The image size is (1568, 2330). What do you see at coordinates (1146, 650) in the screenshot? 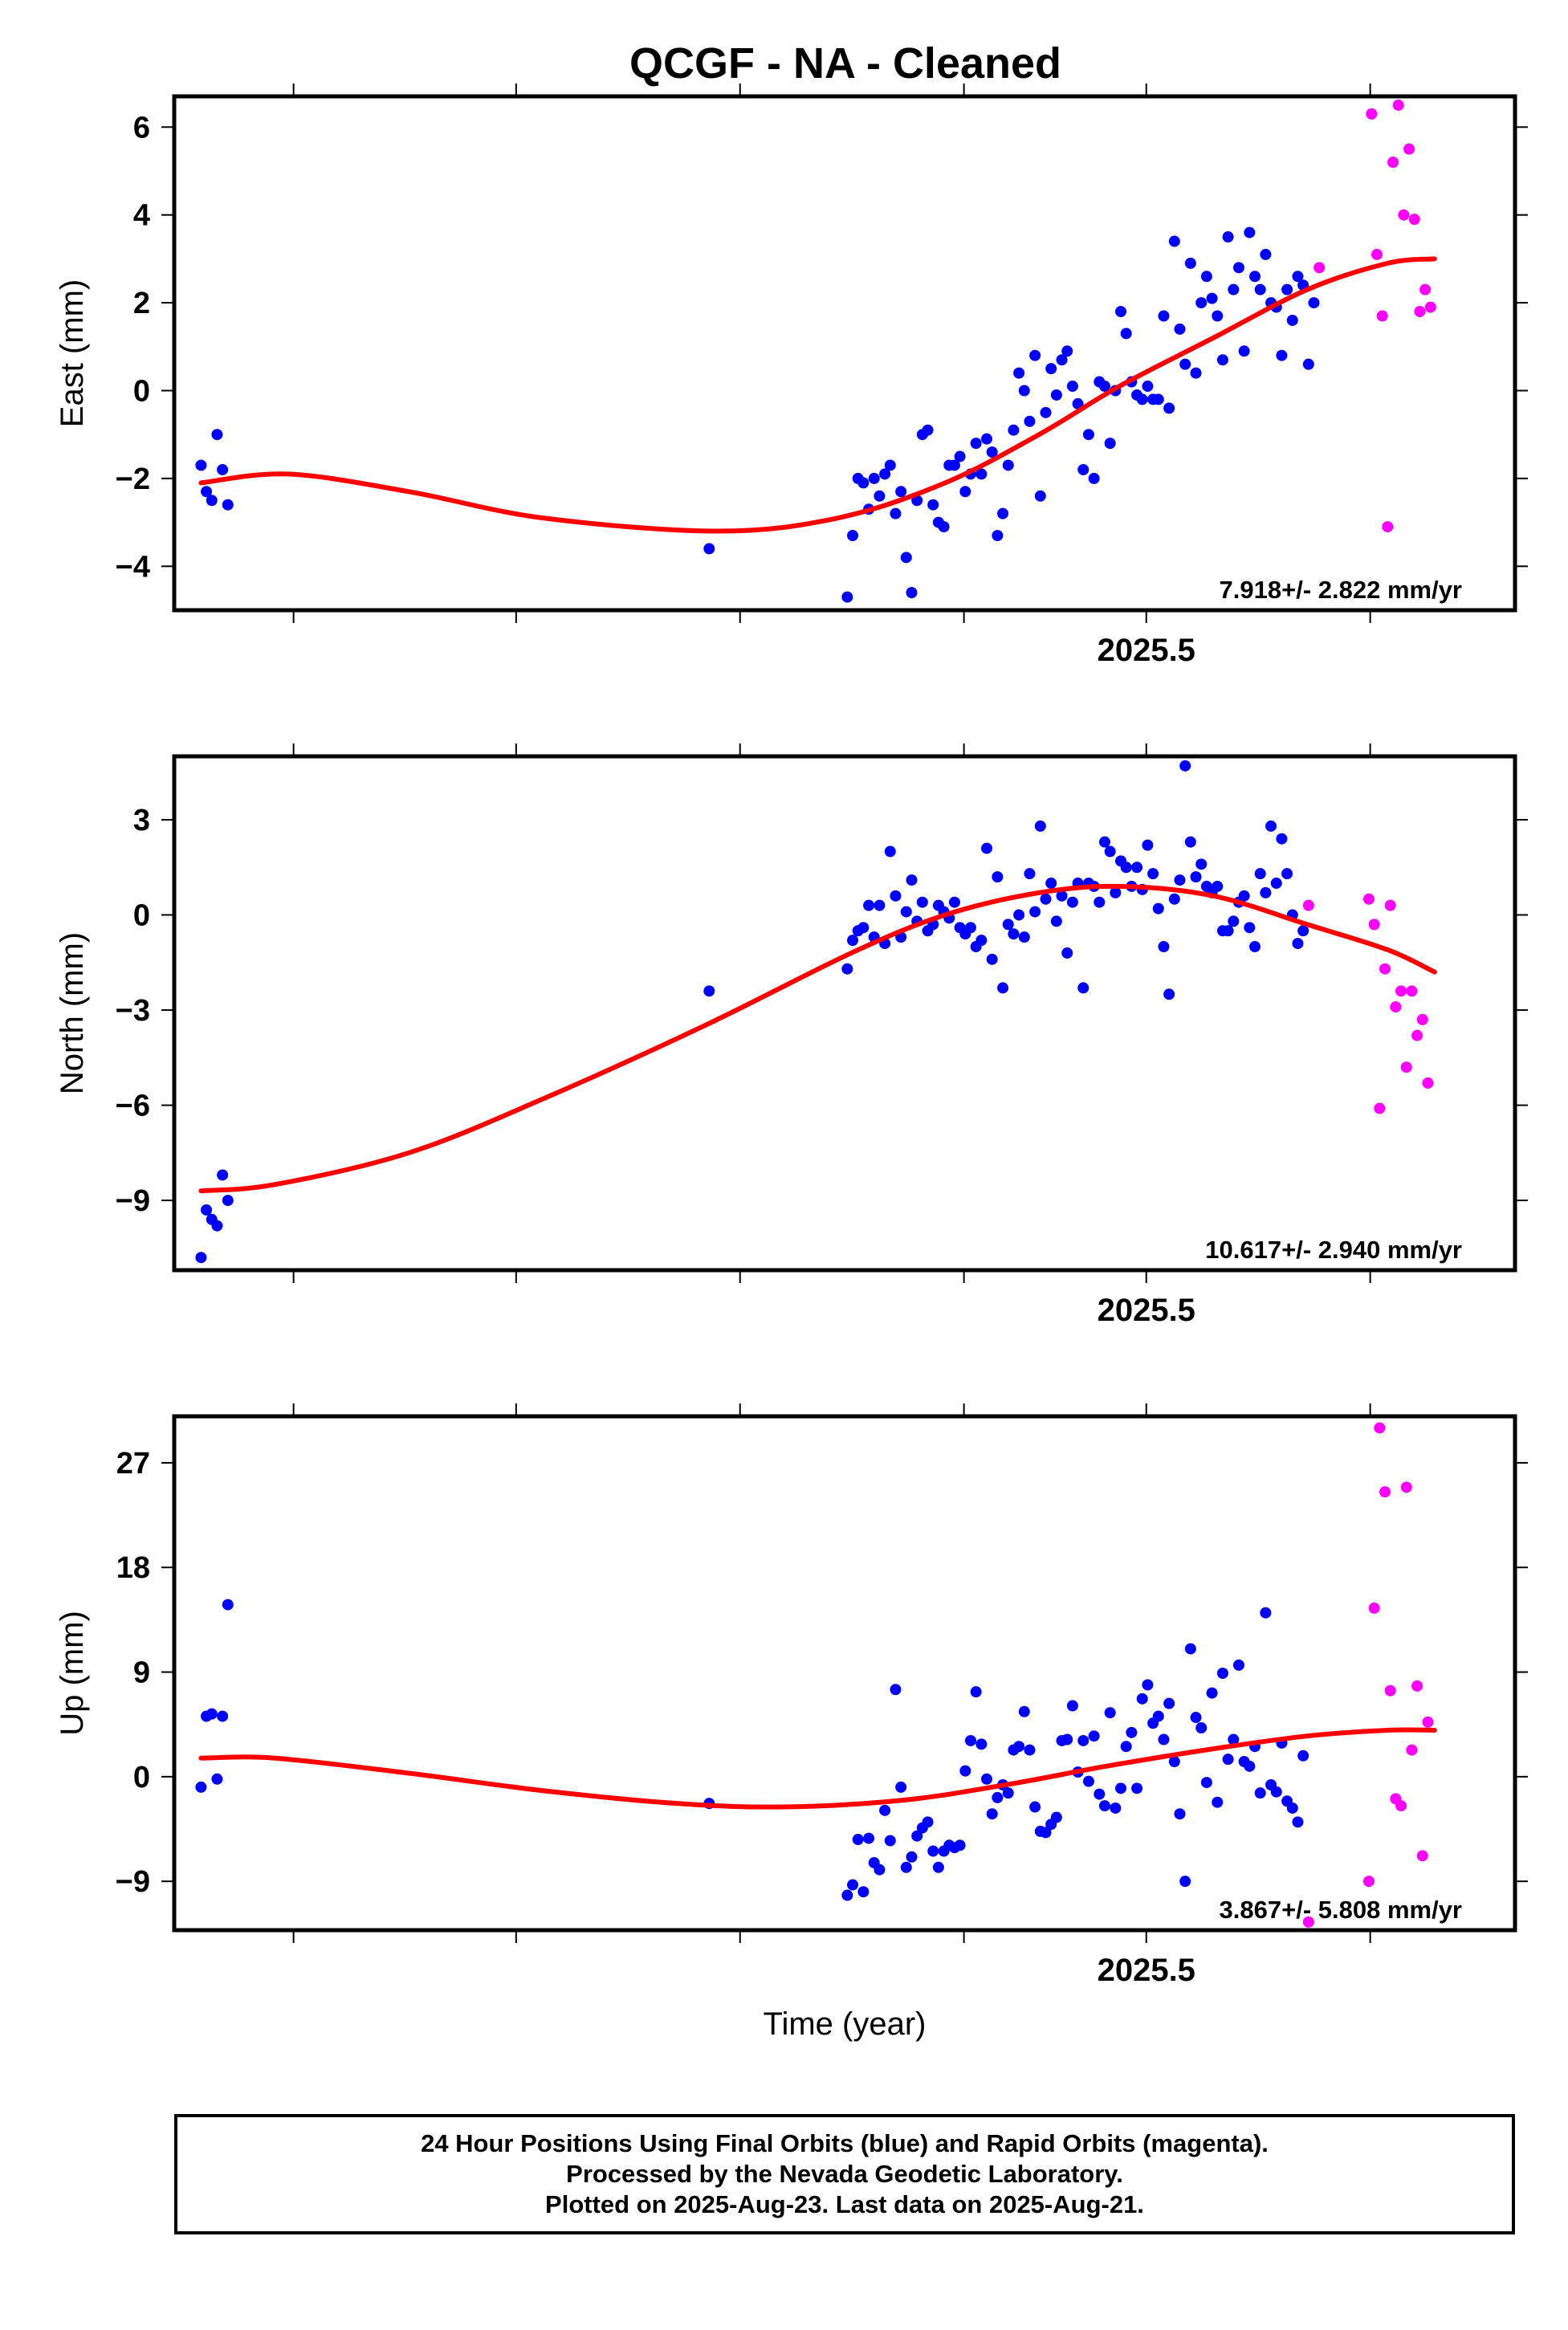
I see `east-xtick-label: 2025.5` at bounding box center [1146, 650].